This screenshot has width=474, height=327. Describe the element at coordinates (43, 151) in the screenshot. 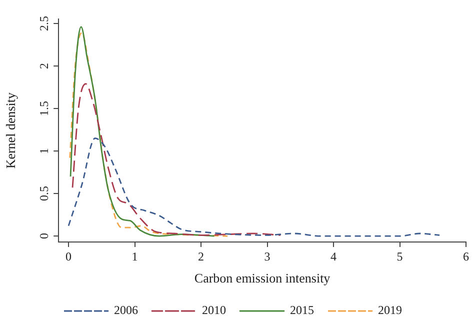

I see `y-tick-label: 1` at that location.